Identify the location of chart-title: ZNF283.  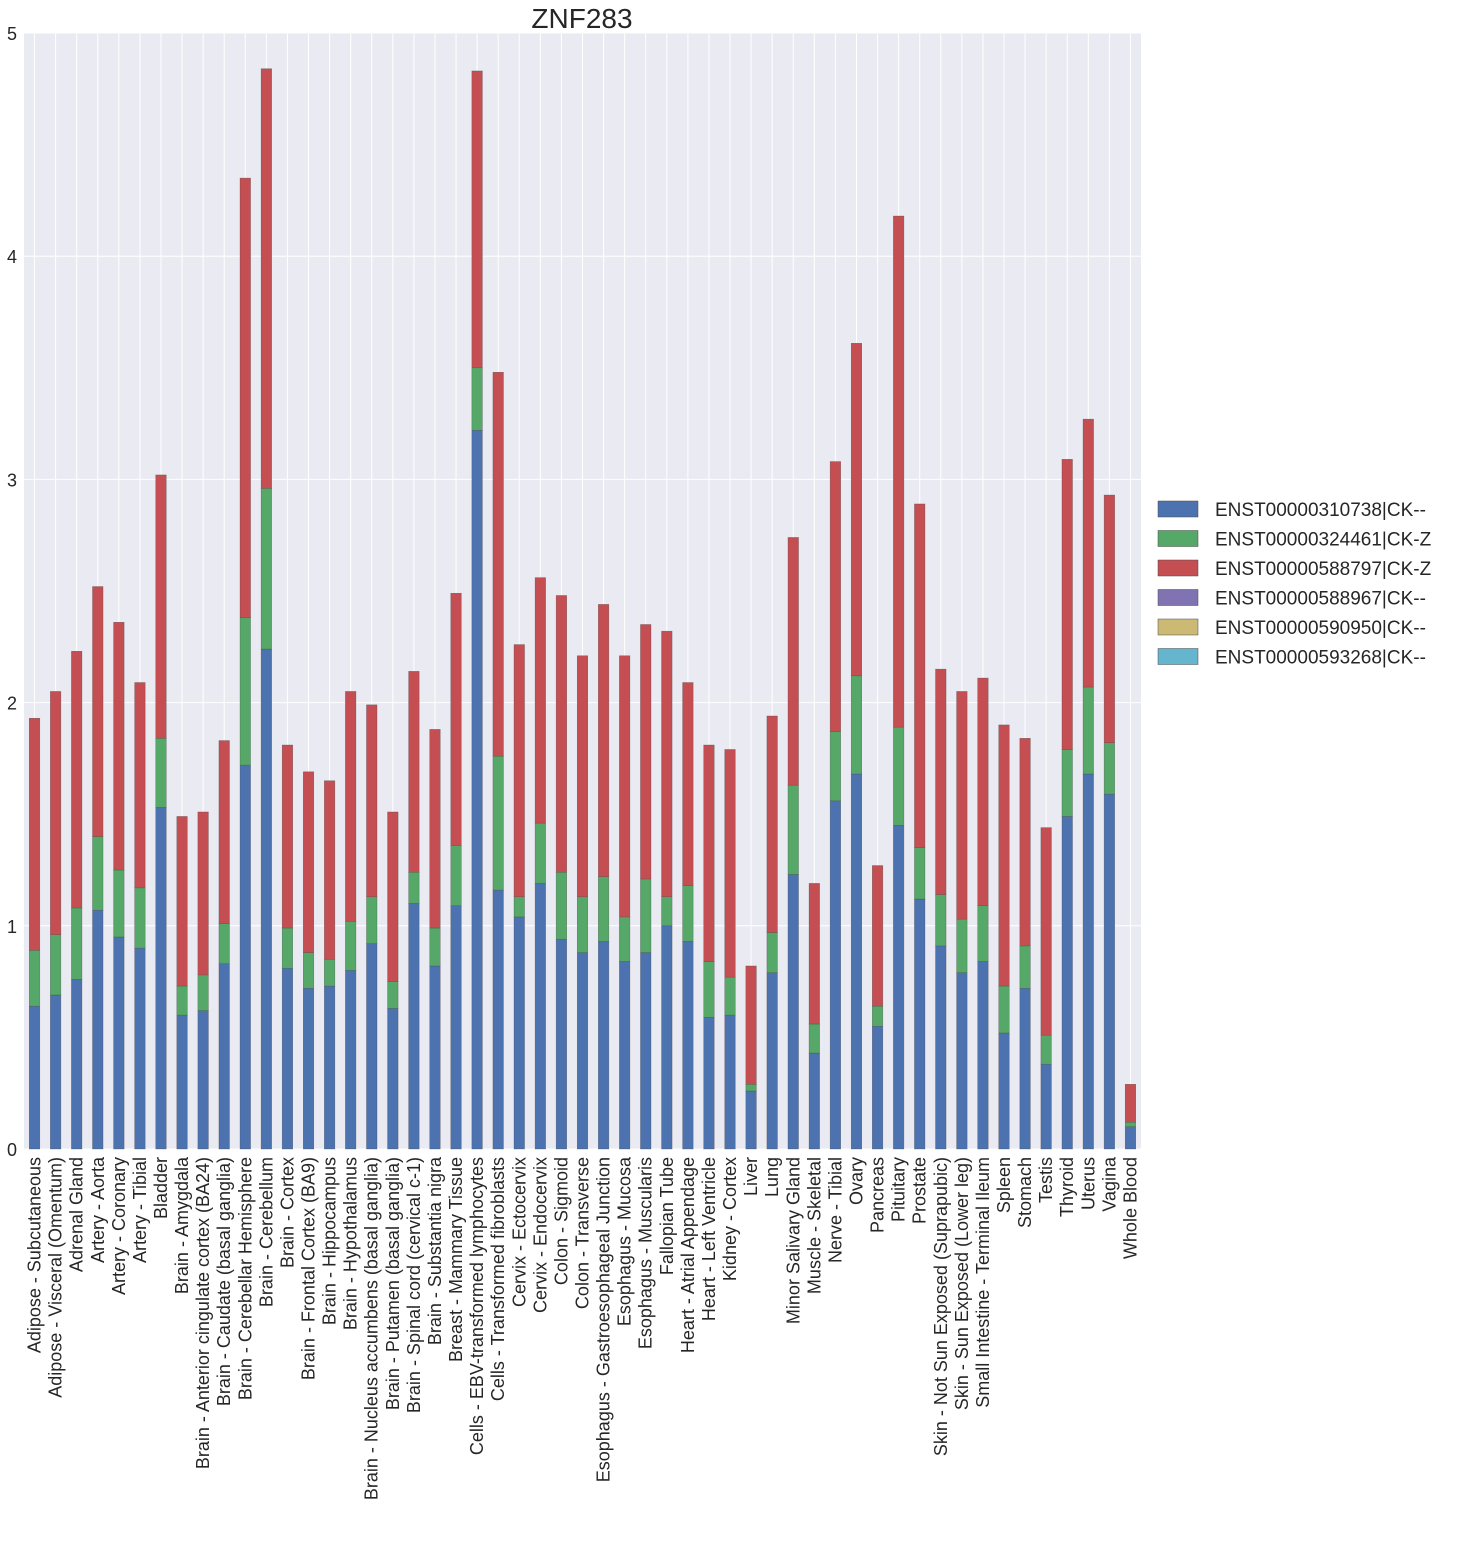
(581, 18).